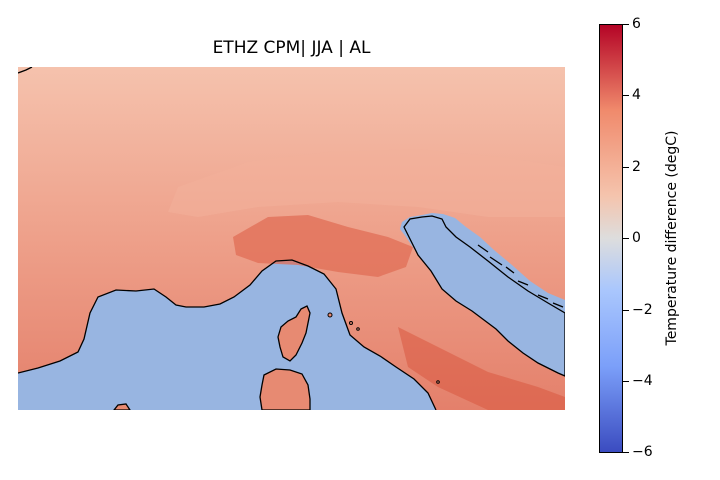 The height and width of the screenshot is (480, 720). Describe the element at coordinates (642, 452) in the screenshot. I see `colorbar-tick-label: −6` at that location.